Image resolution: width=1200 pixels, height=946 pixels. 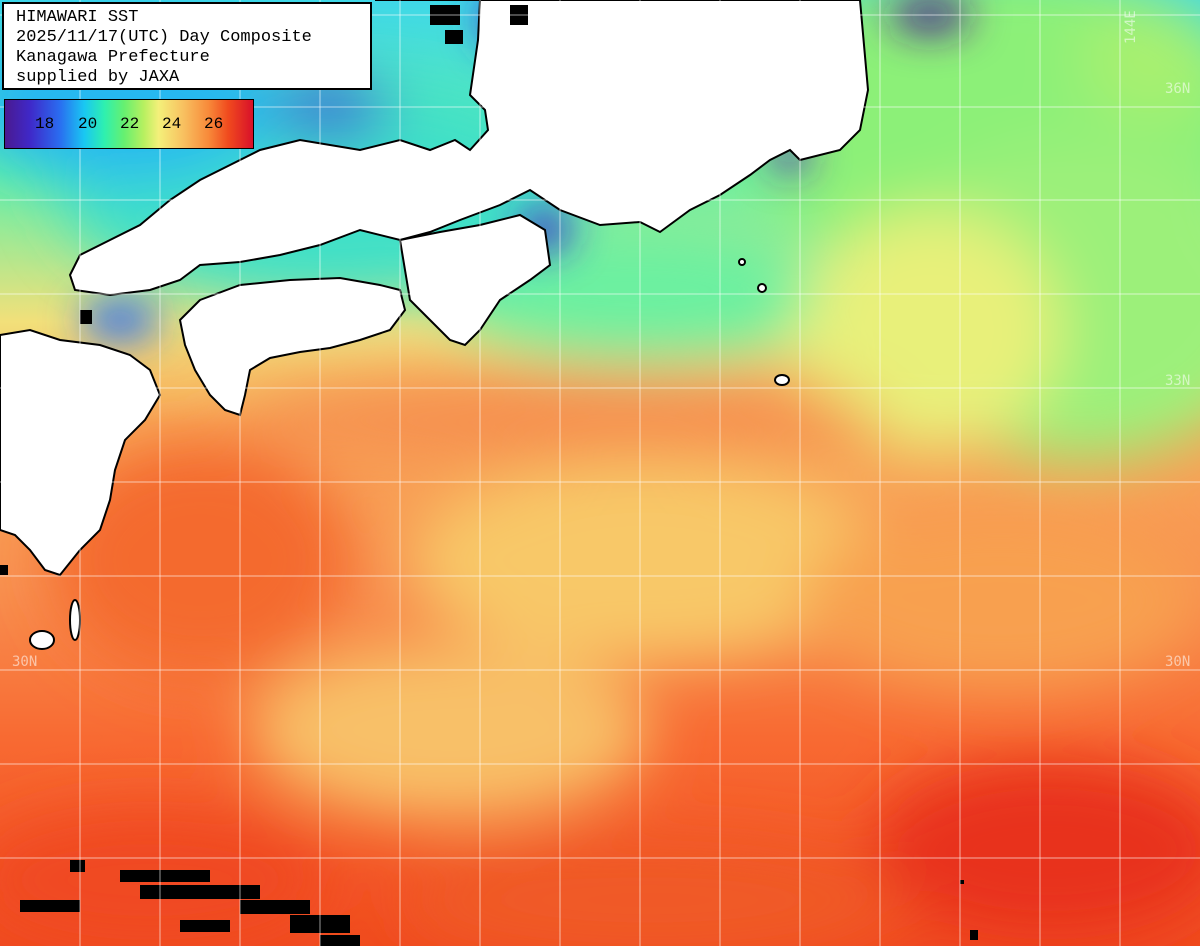 What do you see at coordinates (77, 17) in the screenshot?
I see `title-product: HIMAWARI SST` at bounding box center [77, 17].